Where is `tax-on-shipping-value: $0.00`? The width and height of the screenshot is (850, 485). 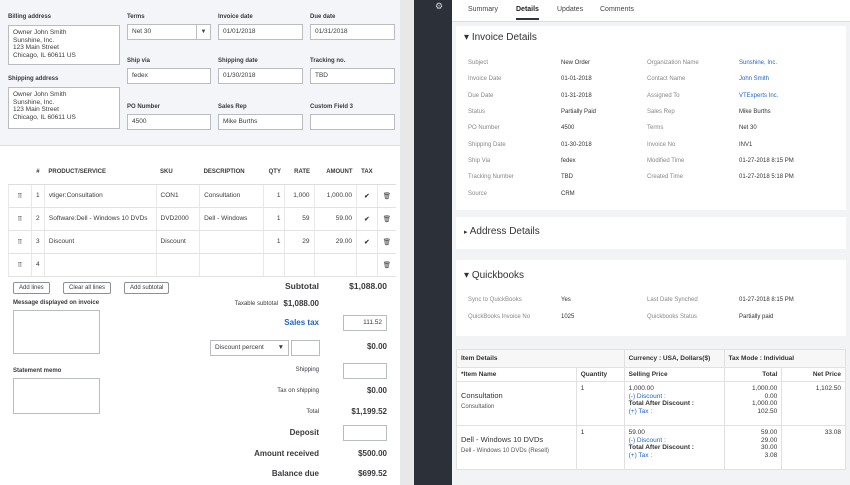
tax-on-shipping-value: $0.00 is located at coordinates (376, 390).